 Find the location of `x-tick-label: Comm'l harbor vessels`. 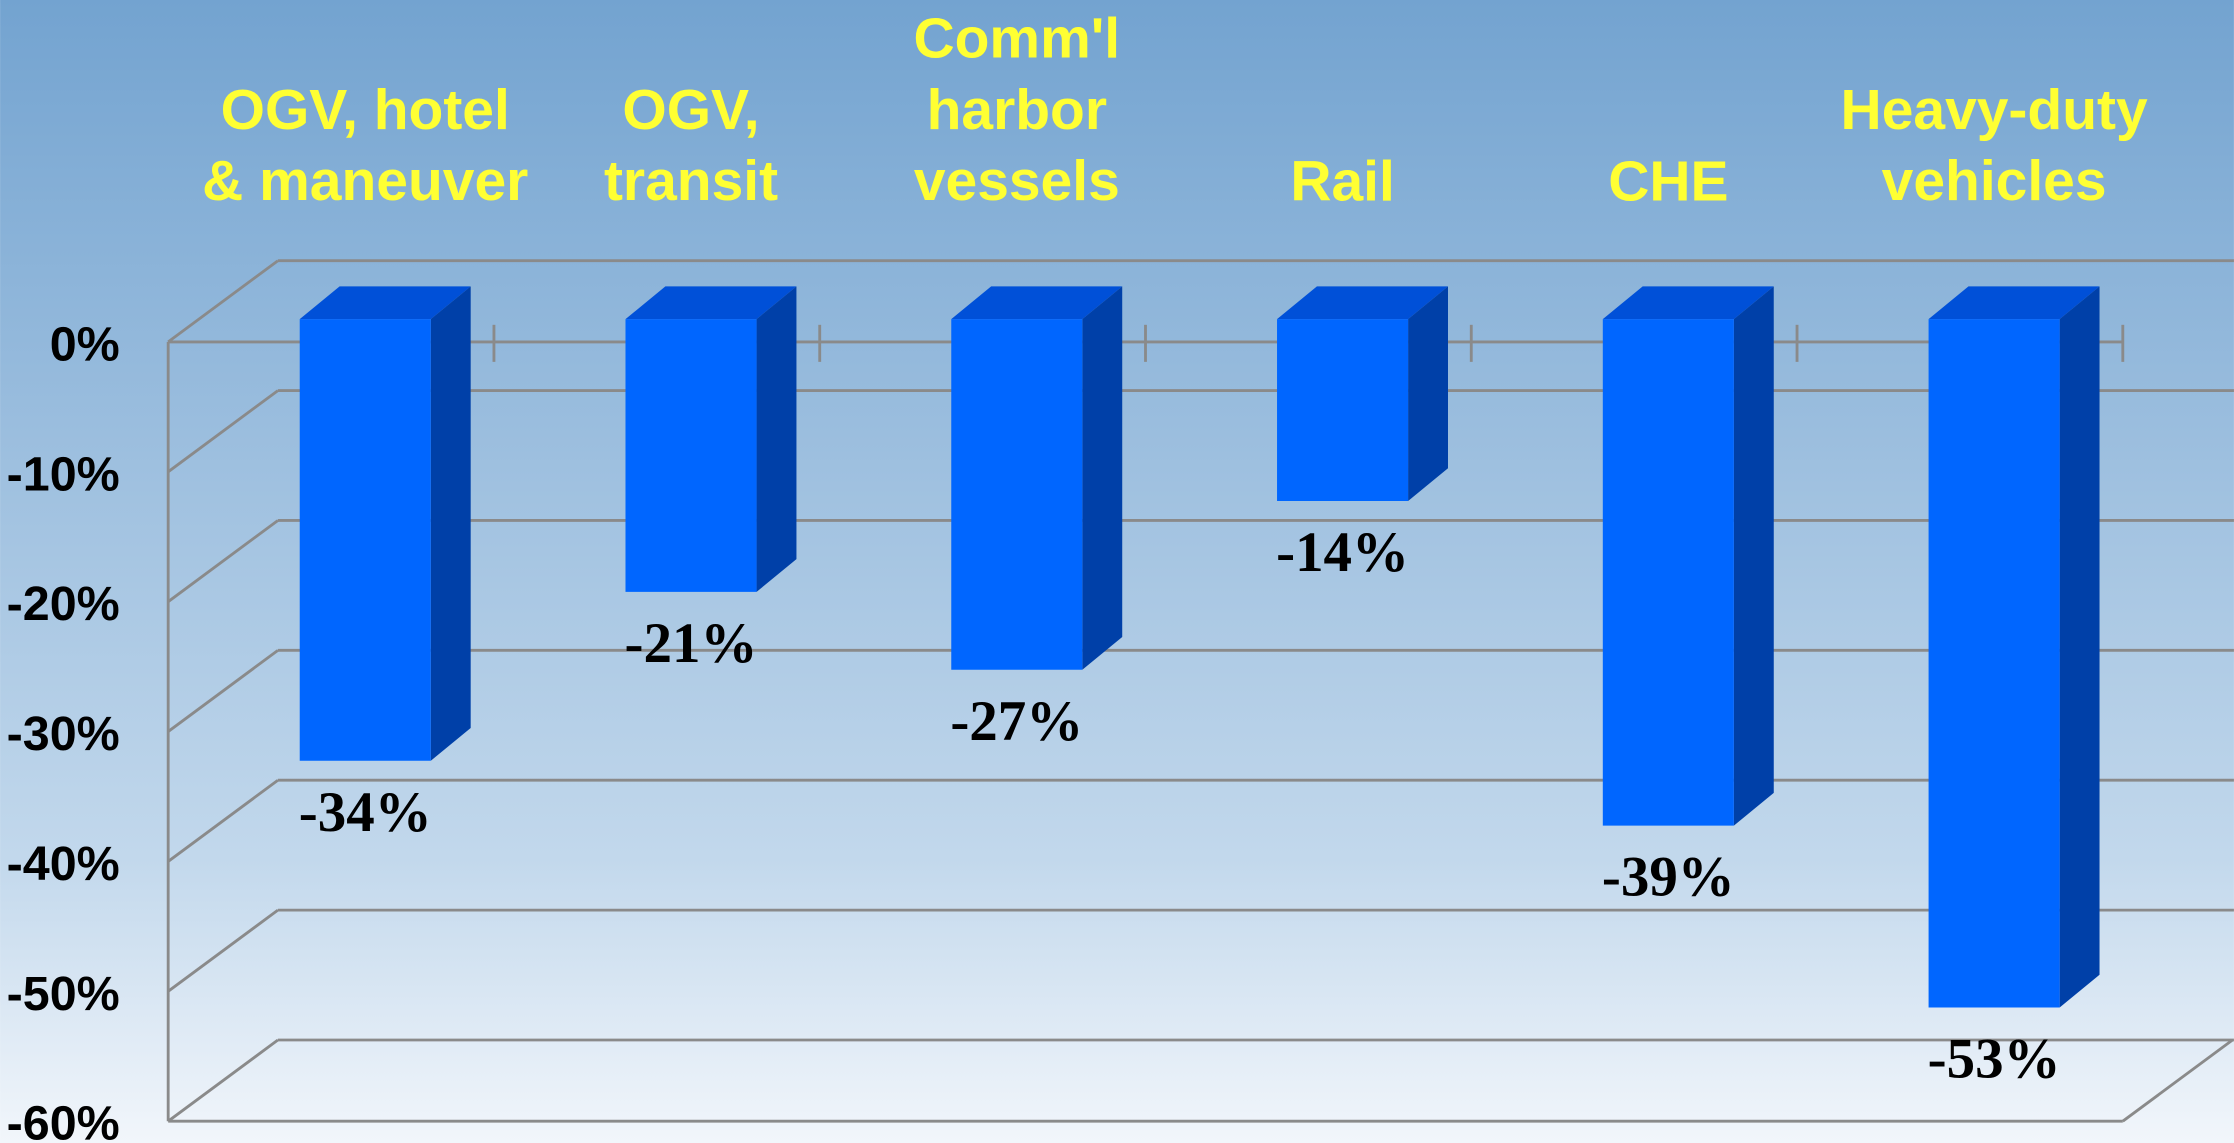

x-tick-label: Comm'l harbor vessels is located at coordinates (1016, 110).